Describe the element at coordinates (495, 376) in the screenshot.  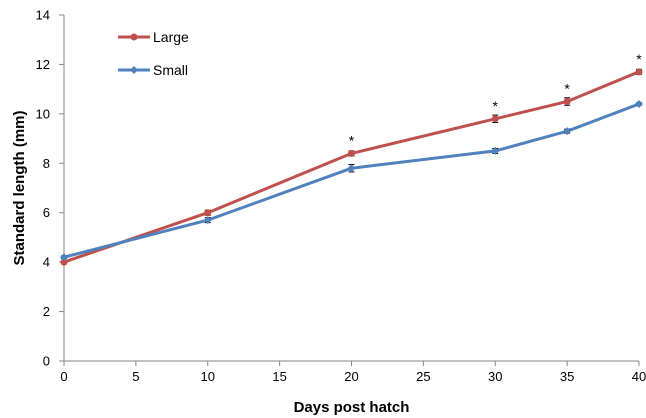
I see `x-tick-label: 30` at that location.